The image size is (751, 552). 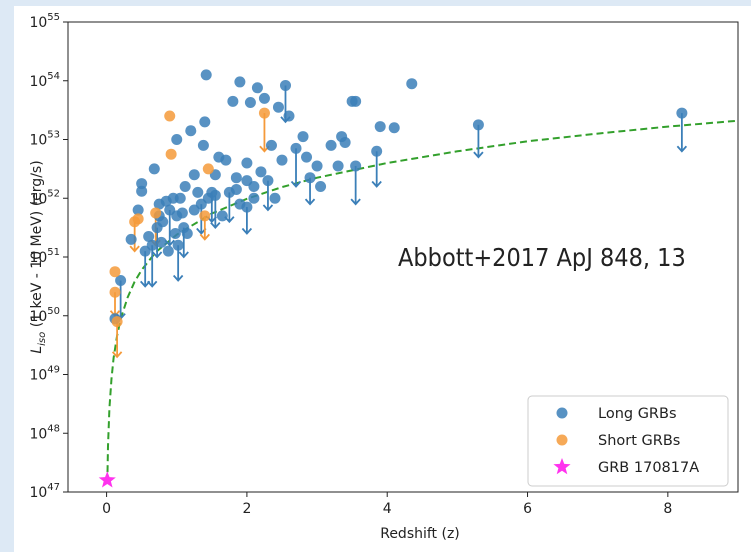 I want to click on y-axis-label: Liso (1 keV - 10 MeV) (erg/s), so click(x=38, y=256).